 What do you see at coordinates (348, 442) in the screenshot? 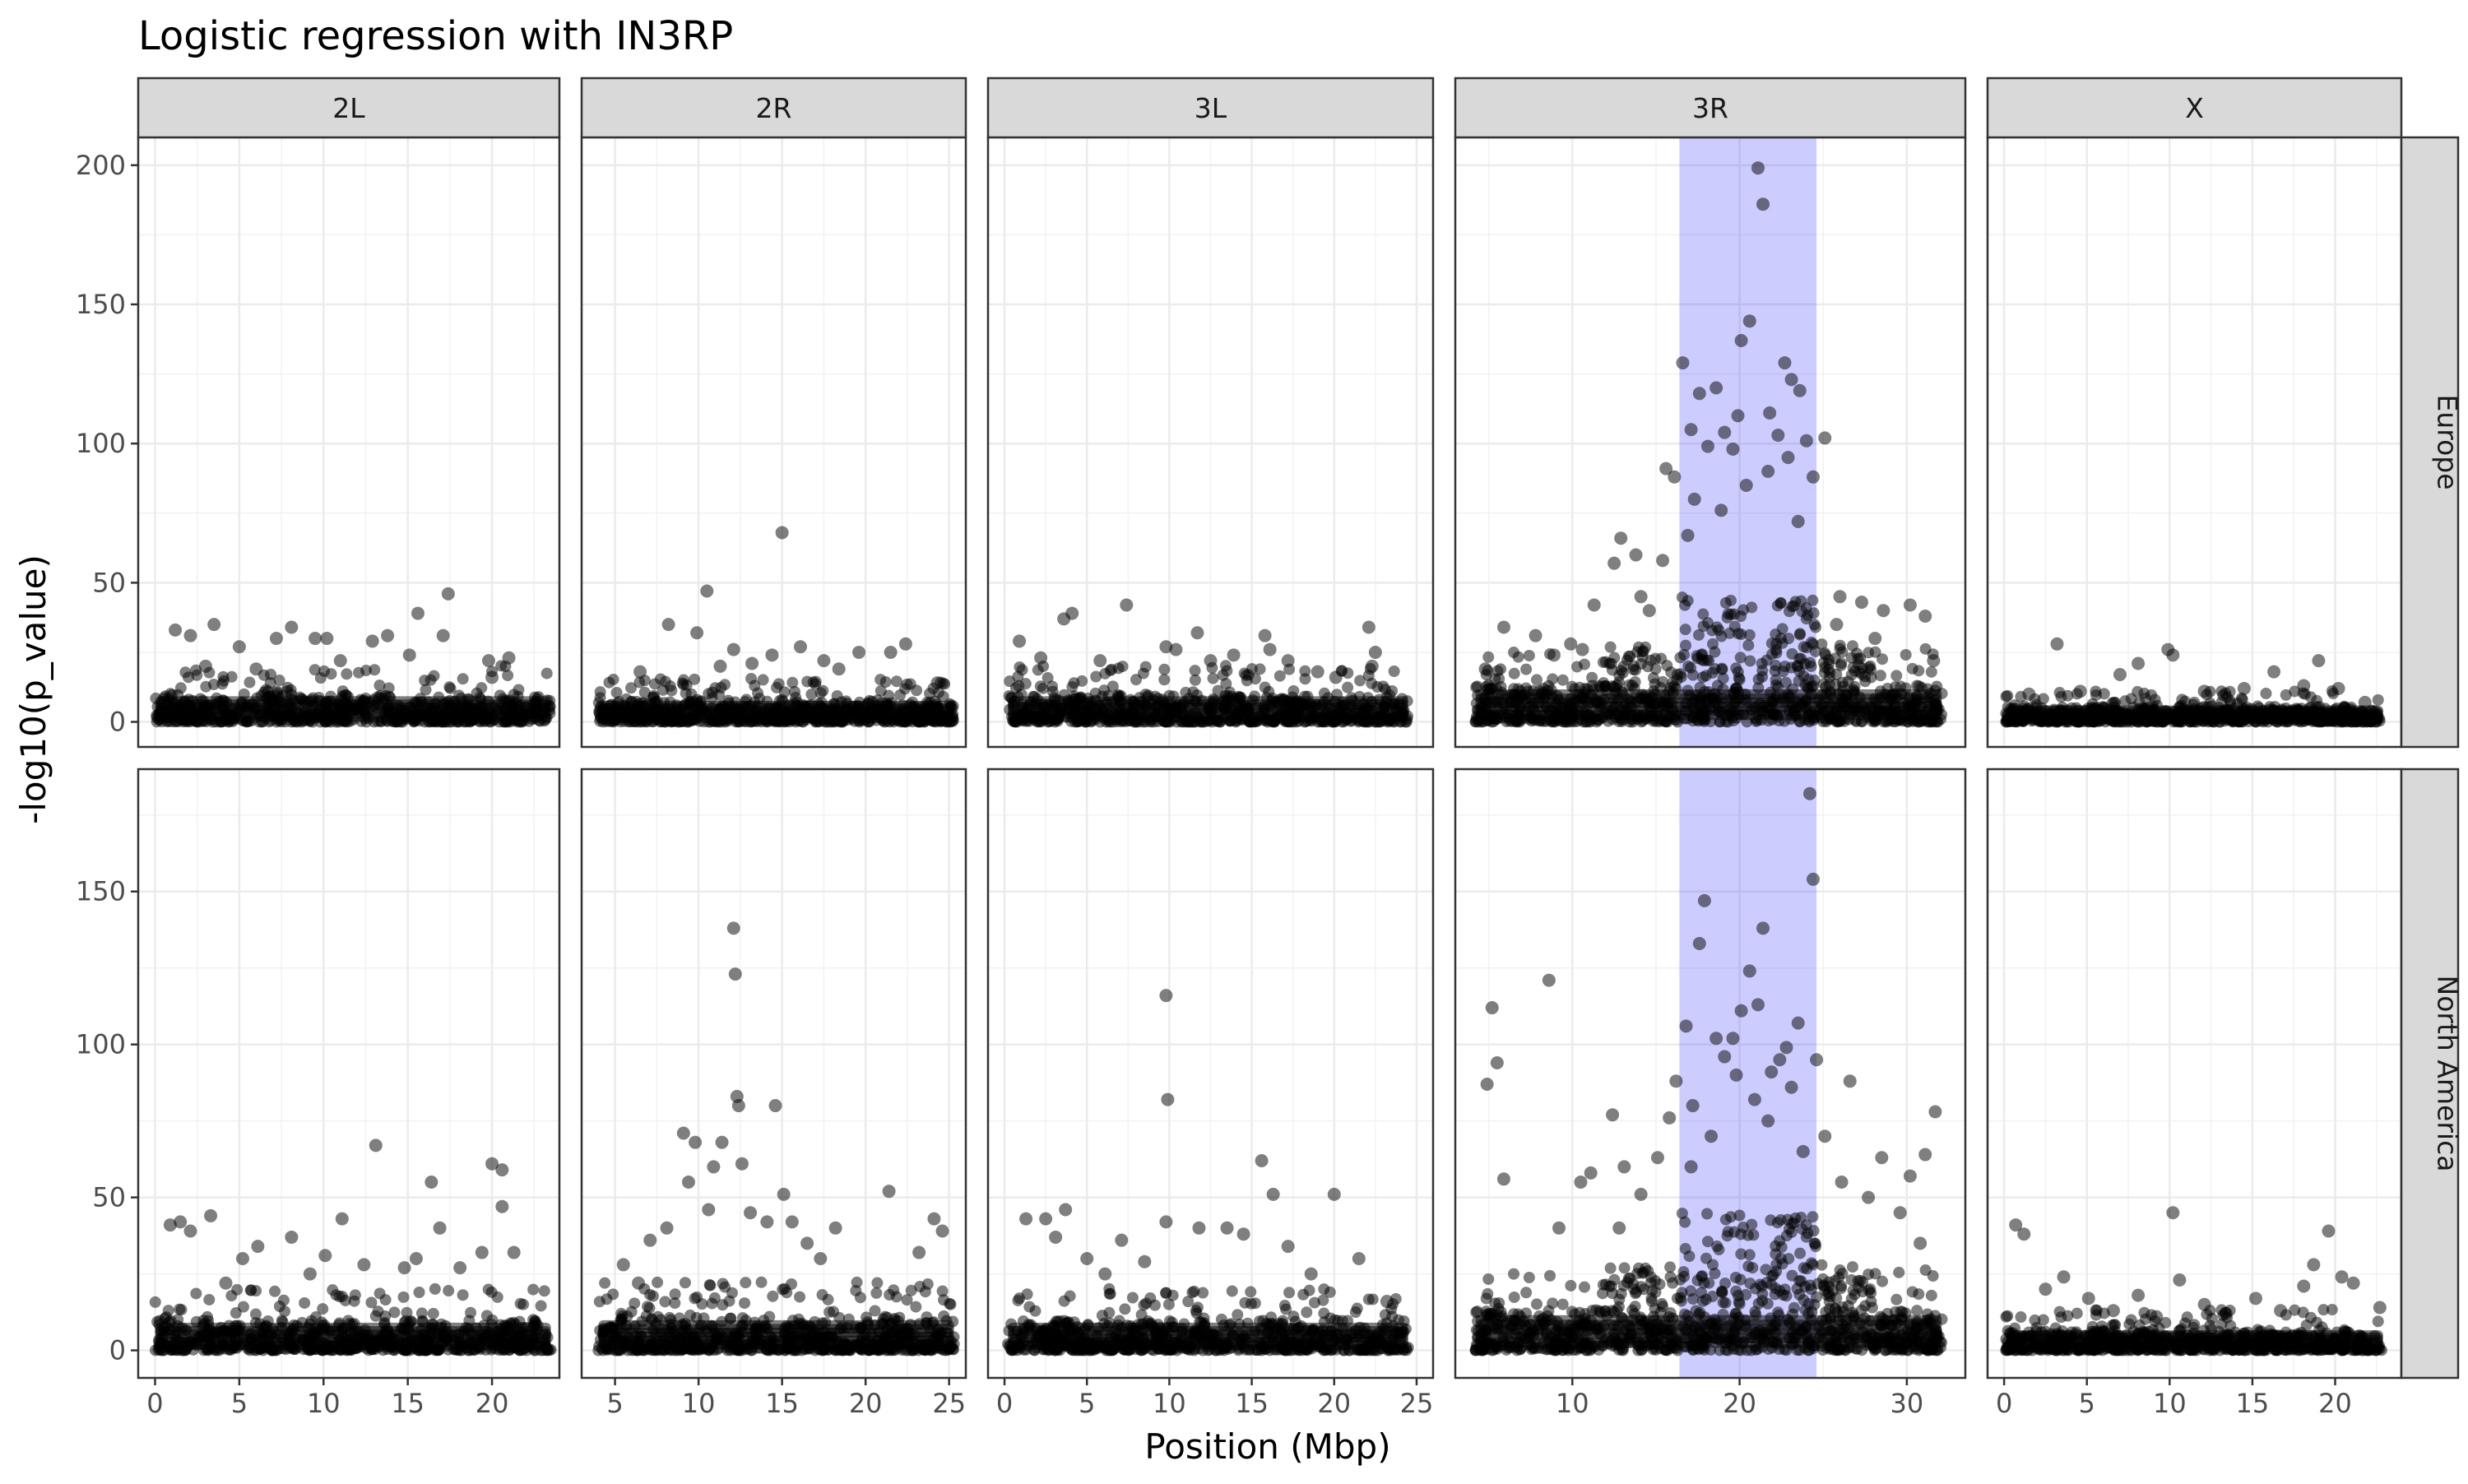
I see `panel-background` at bounding box center [348, 442].